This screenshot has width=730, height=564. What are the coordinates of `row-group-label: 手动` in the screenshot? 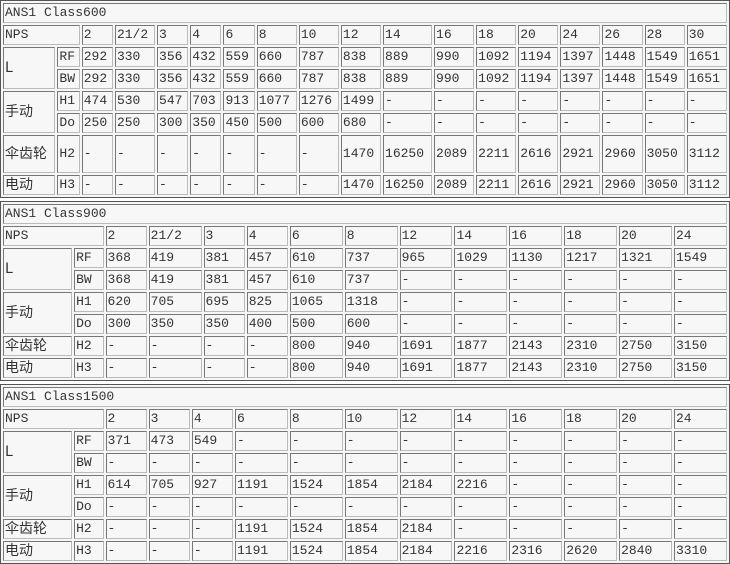 It's located at (38, 313).